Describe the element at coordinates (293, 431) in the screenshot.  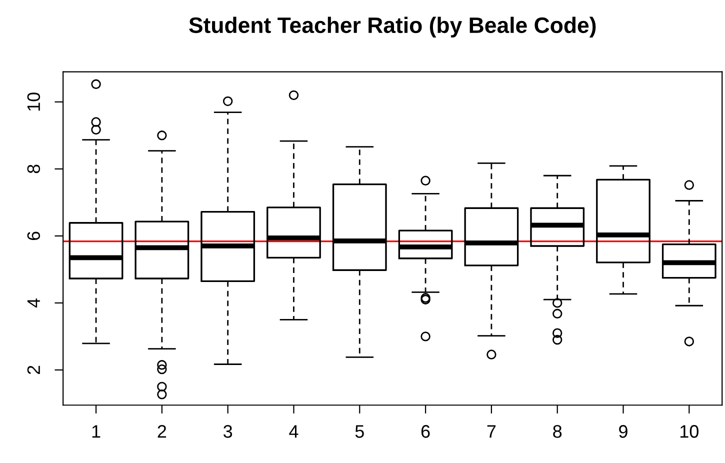
I see `x-tick-label: 4` at that location.